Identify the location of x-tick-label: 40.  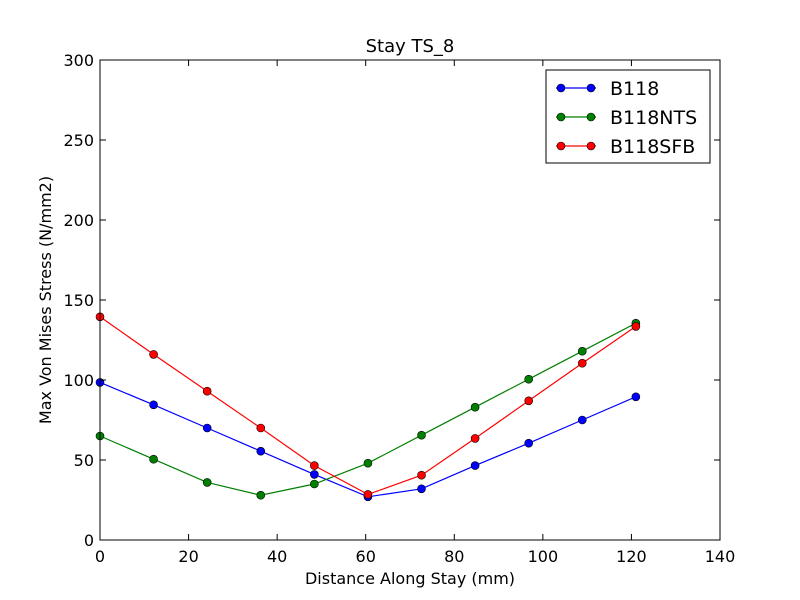
(277, 556).